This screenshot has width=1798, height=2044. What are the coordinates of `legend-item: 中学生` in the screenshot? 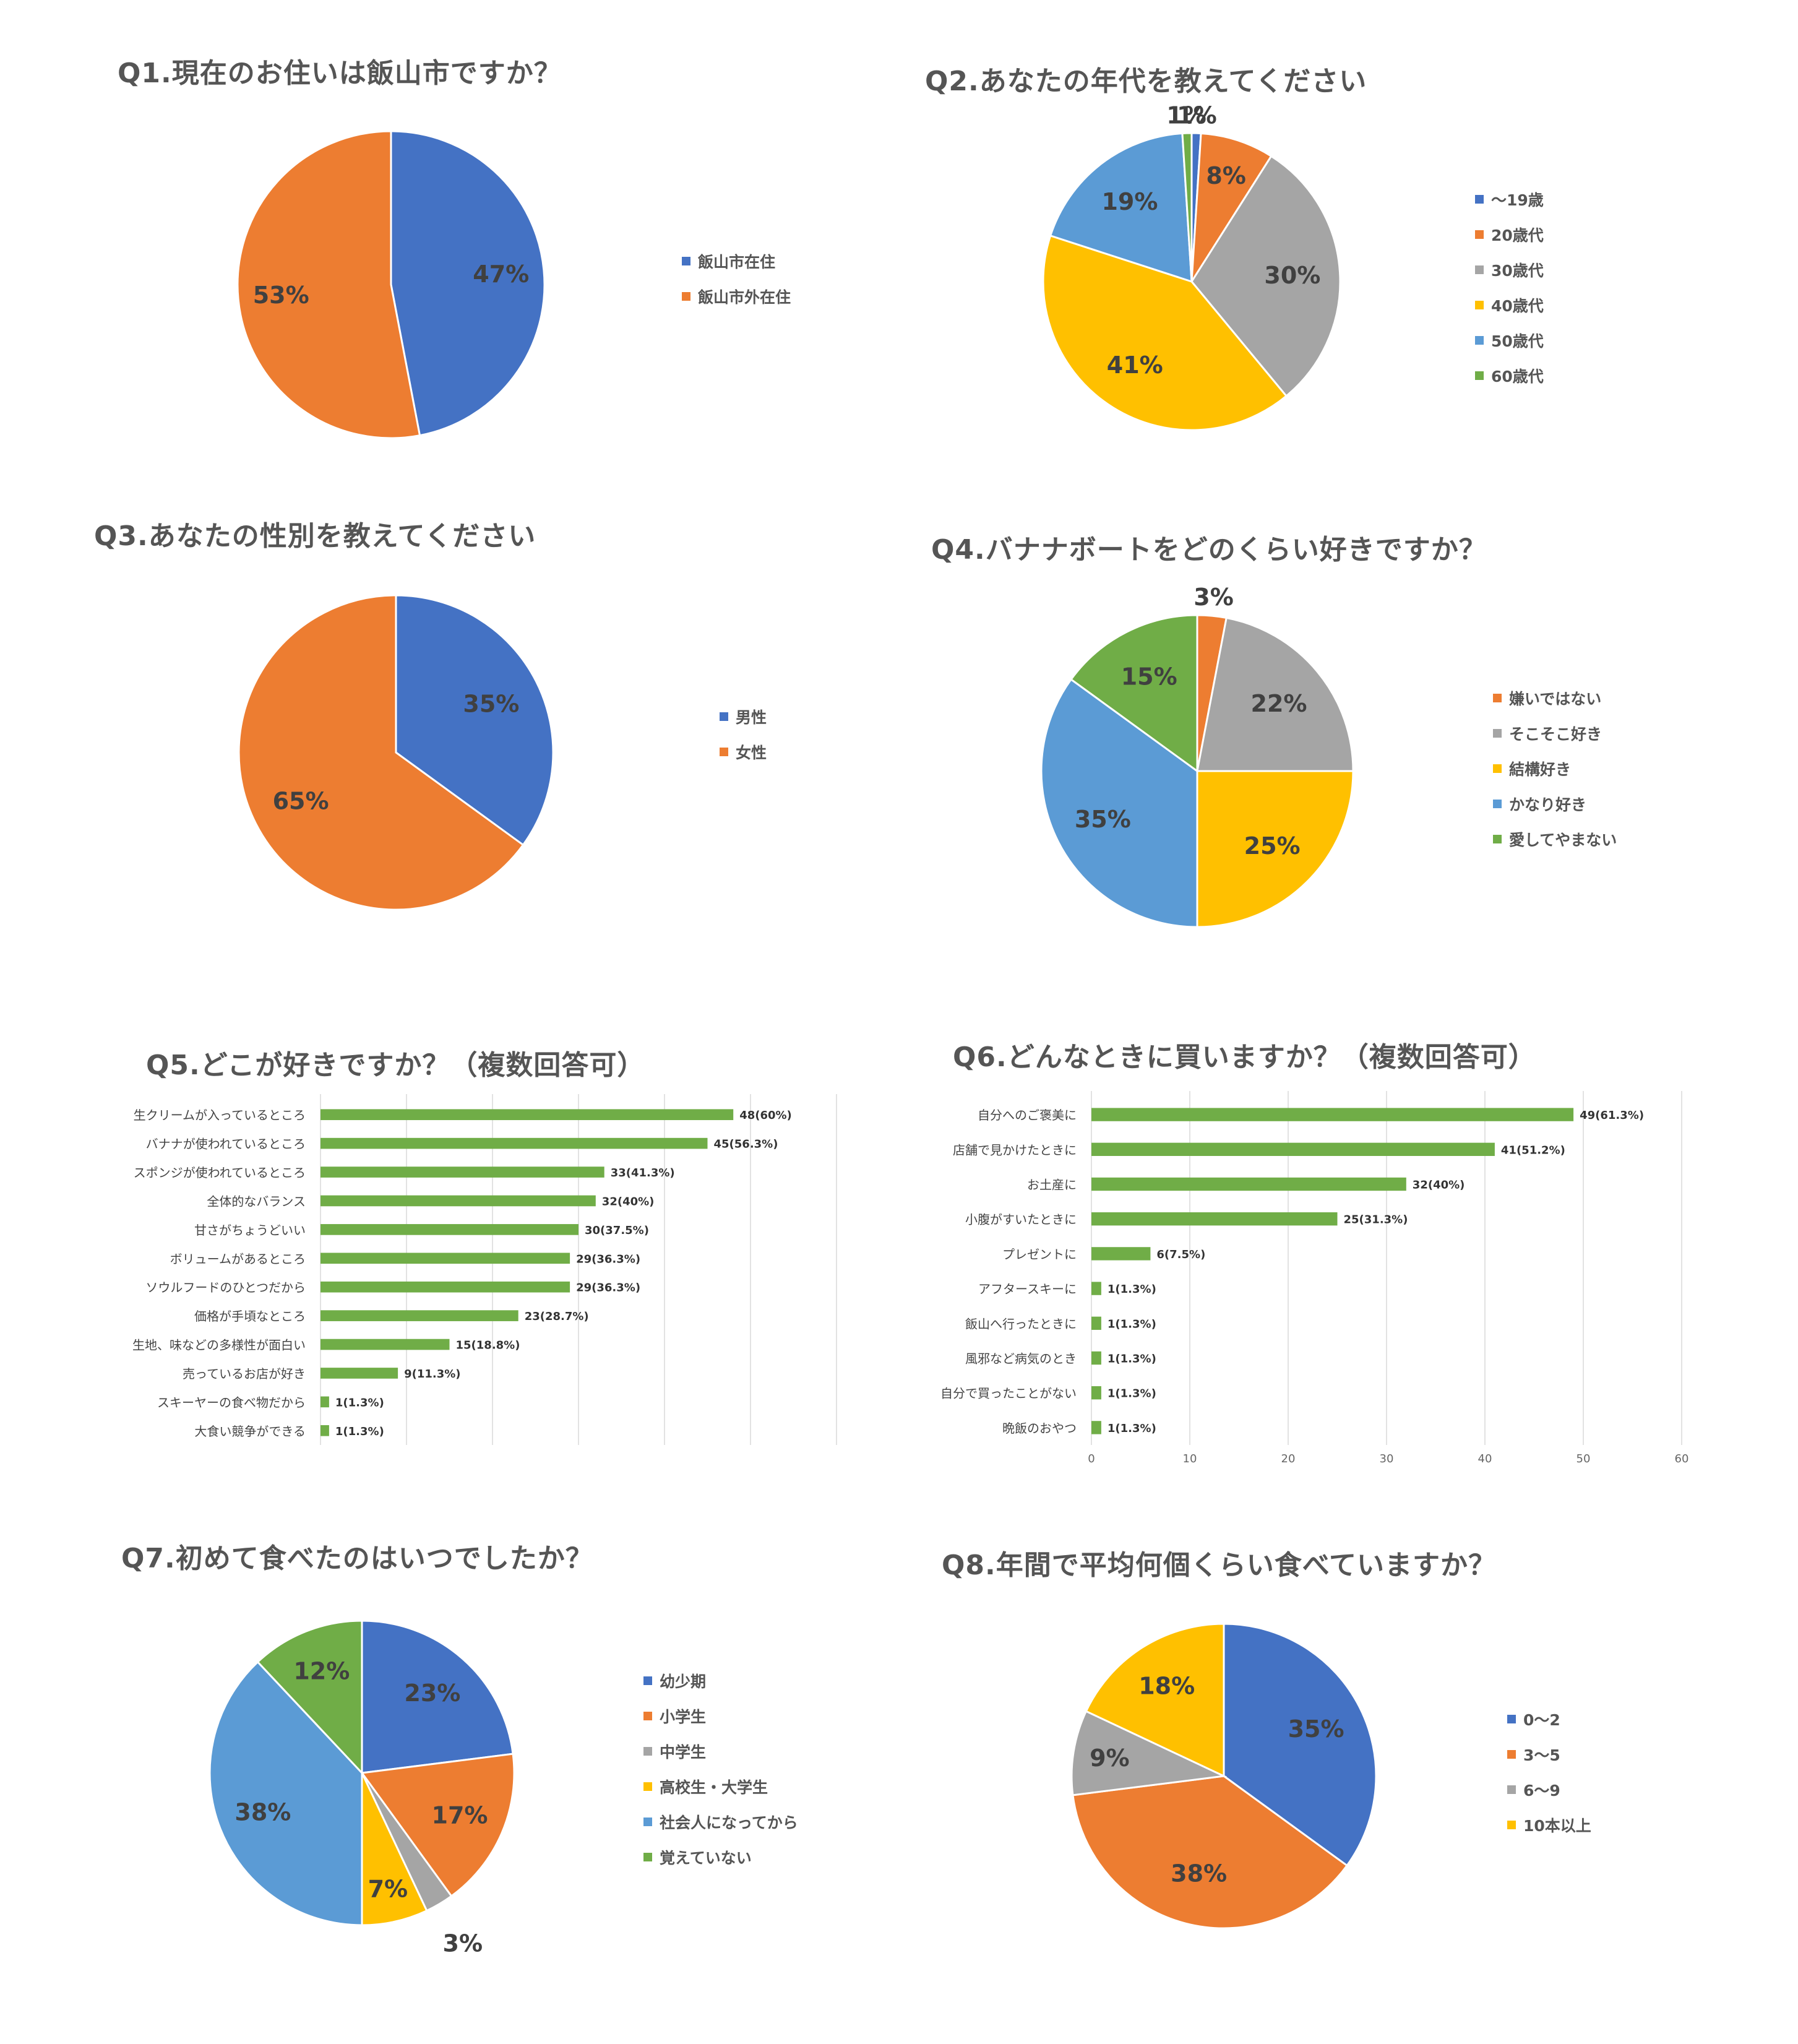 It's located at (720, 1751).